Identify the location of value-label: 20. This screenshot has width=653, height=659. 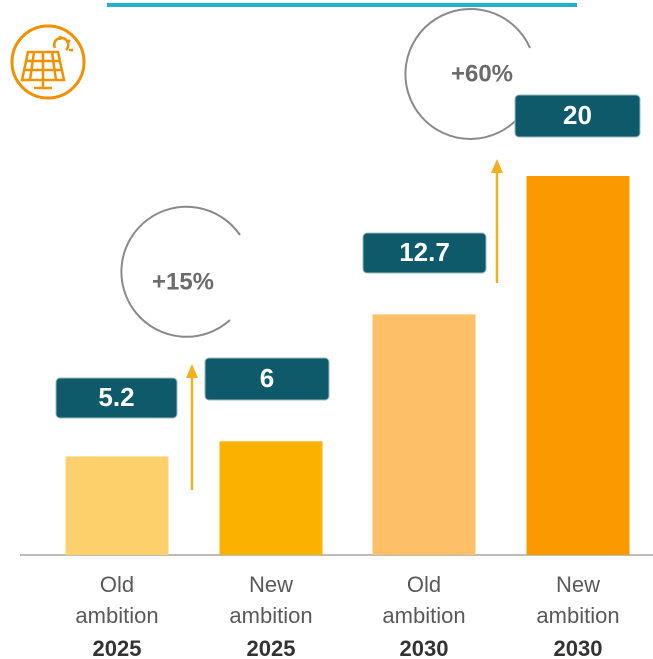
(577, 115).